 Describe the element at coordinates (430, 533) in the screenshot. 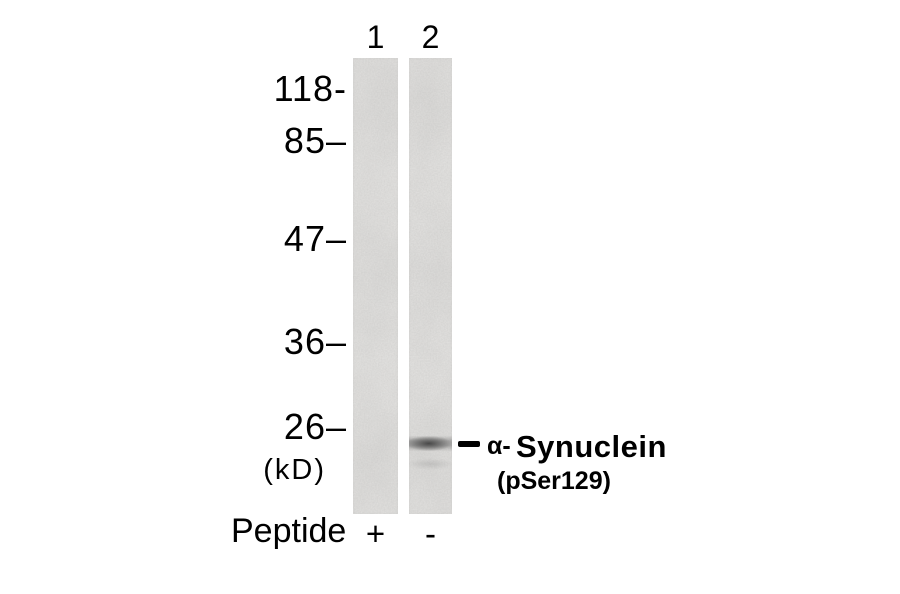

I see `peptide-sign-lane-2: -` at that location.